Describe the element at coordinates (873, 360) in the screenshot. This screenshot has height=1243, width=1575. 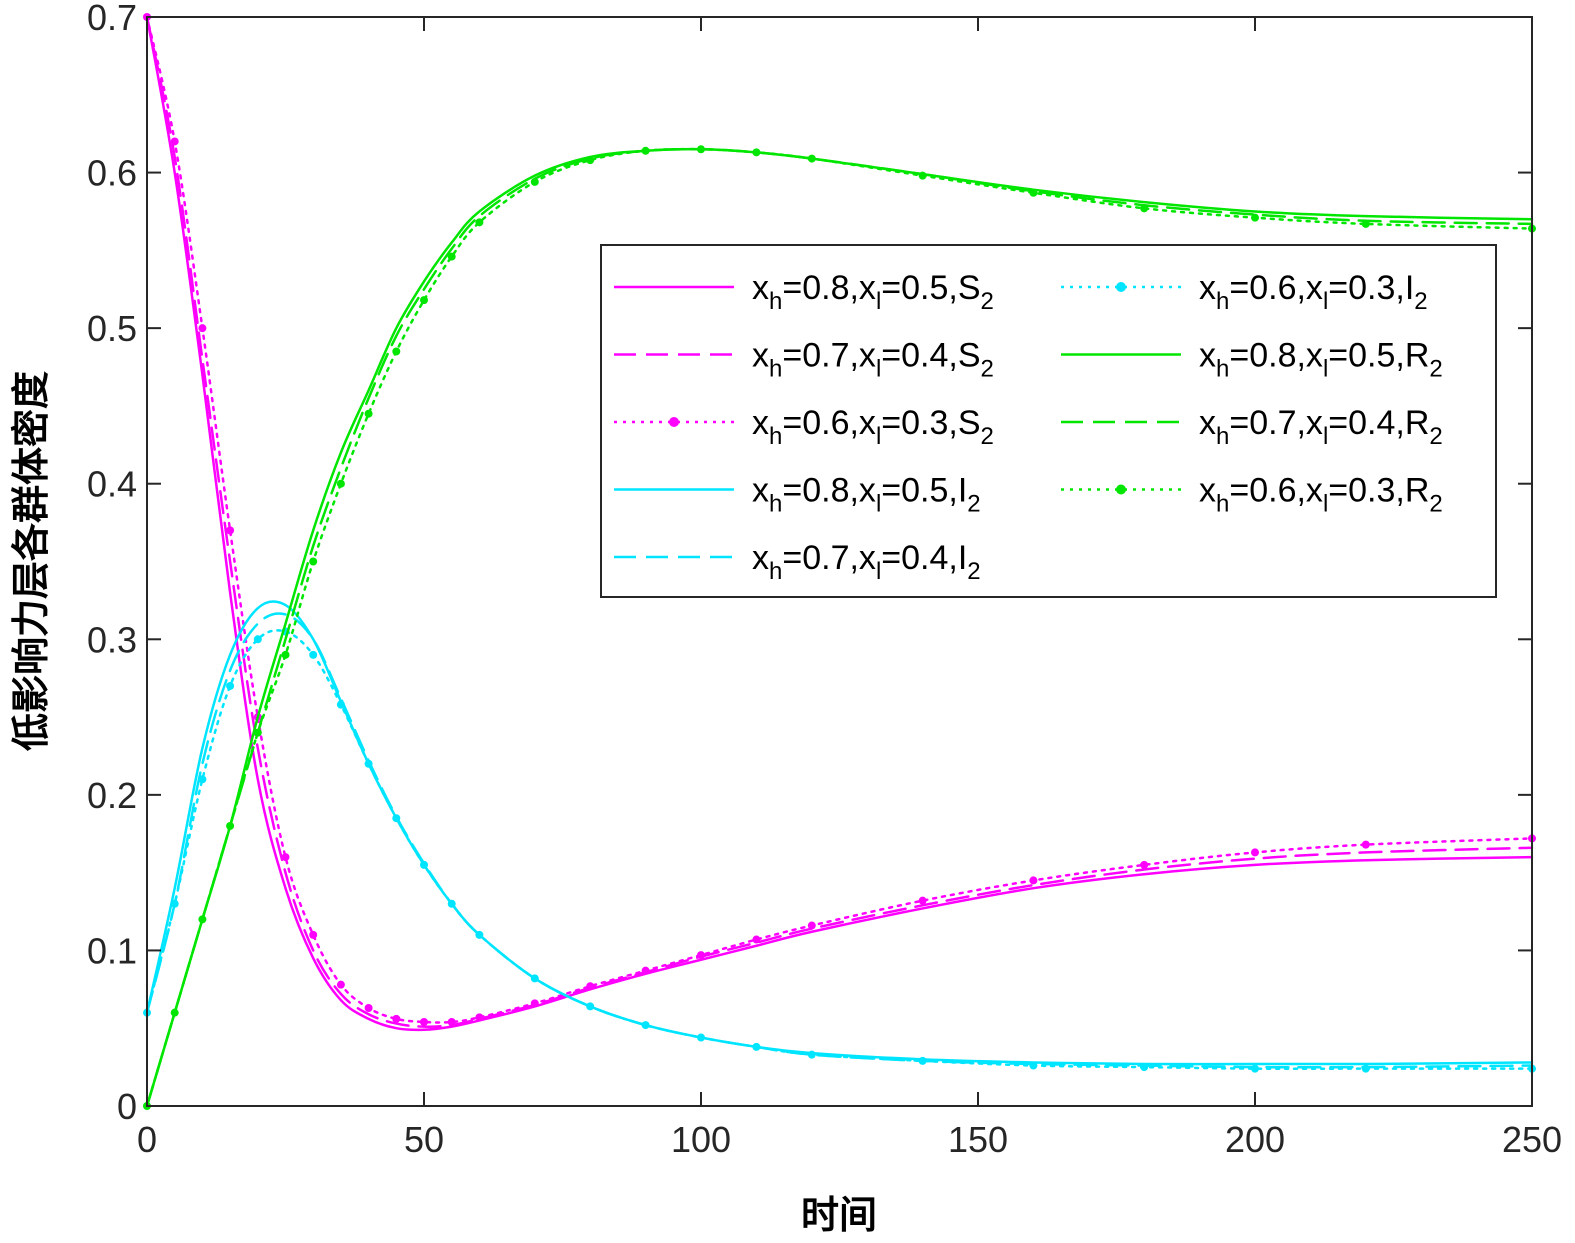
I see `legend-label: xh=0.7,xl=0.4,S2` at that location.